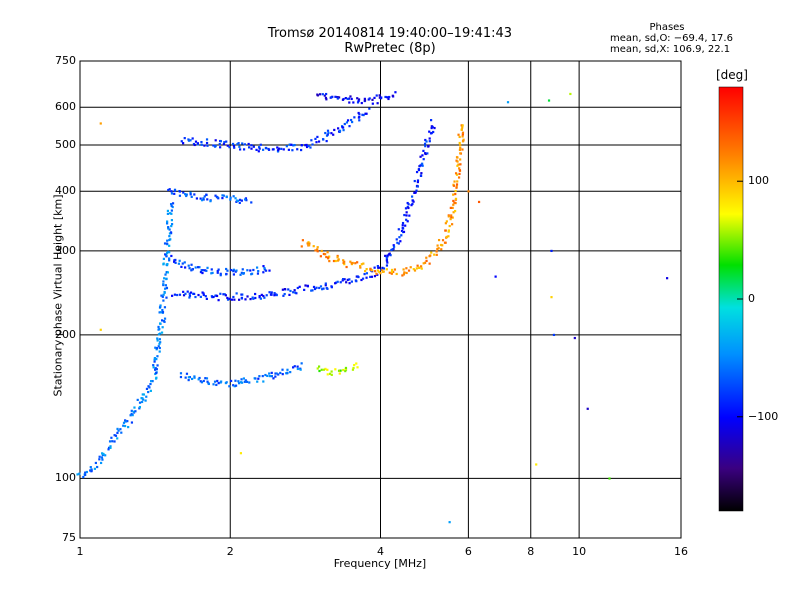 This screenshot has height=600, width=800. Describe the element at coordinates (751, 298) in the screenshot. I see `colorbar-tick-label: 0` at that location.